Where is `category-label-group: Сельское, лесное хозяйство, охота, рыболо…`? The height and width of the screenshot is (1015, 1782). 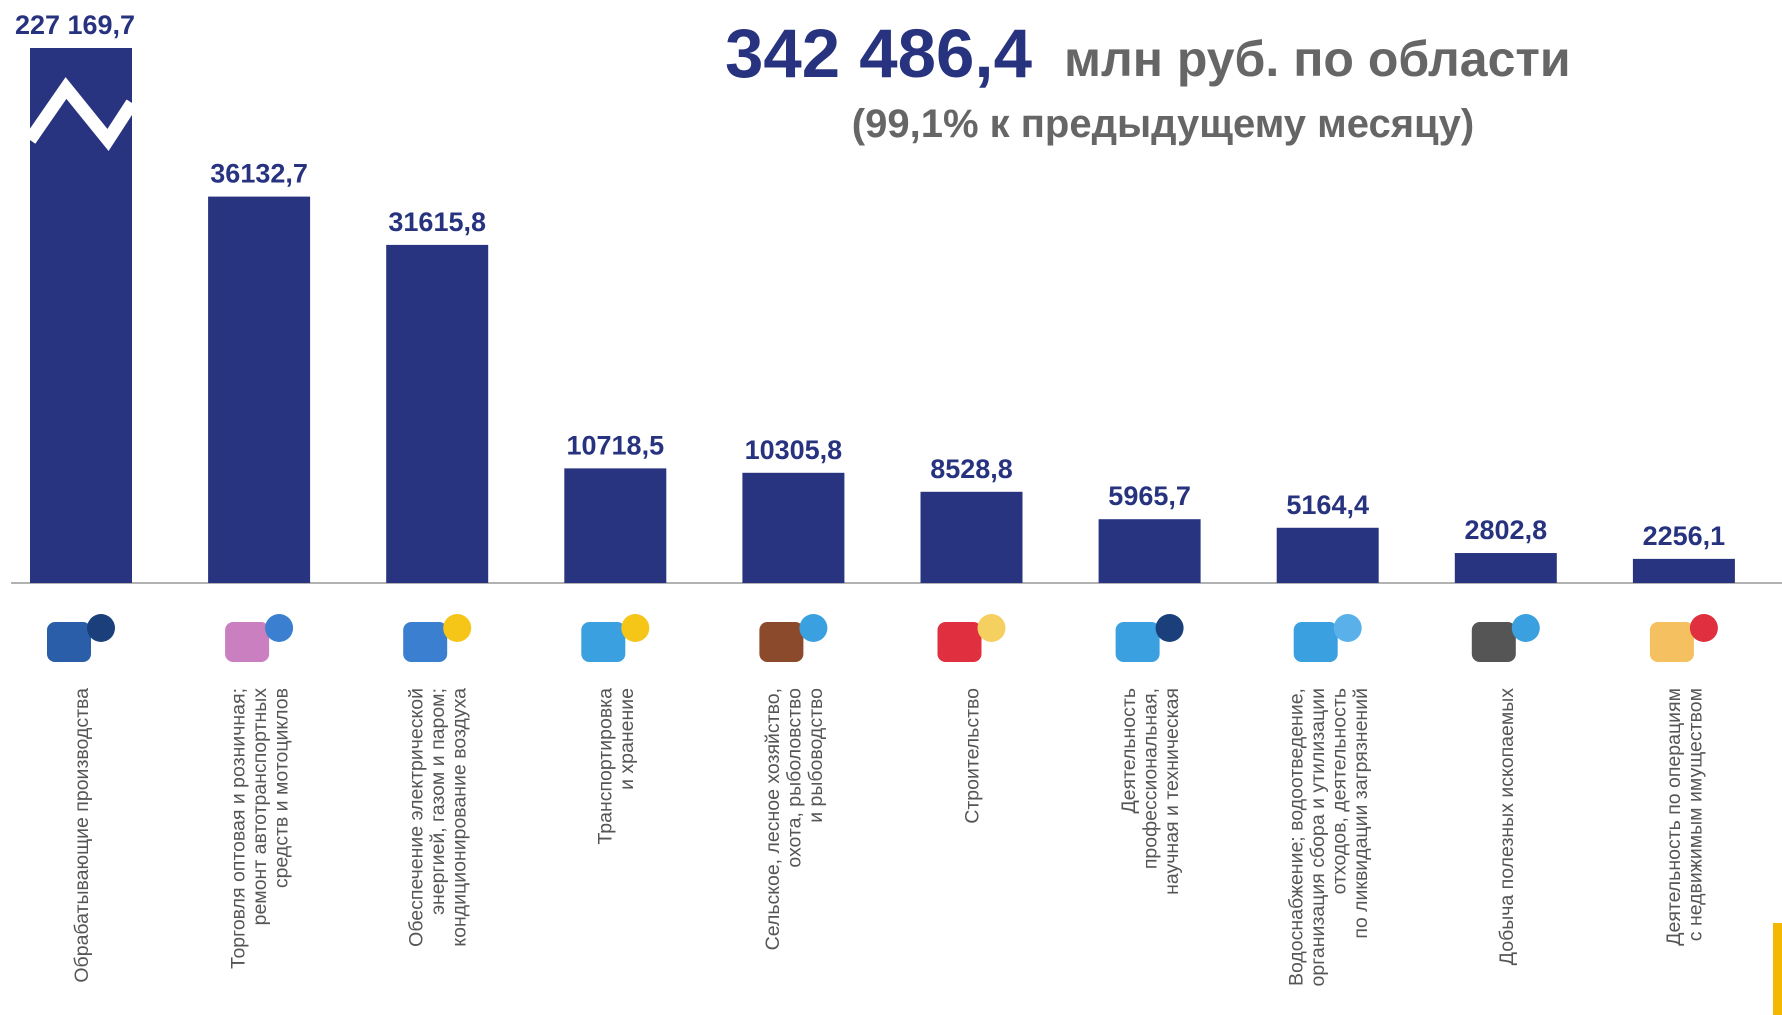 category-label-group: Сельское, лесное хозяйство, охота, рыболо… is located at coordinates (794, 819).